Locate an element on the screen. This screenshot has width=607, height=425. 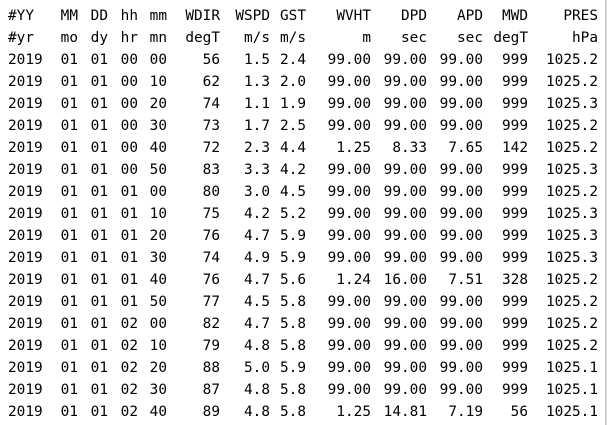
cell-wspd: 3.0 is located at coordinates (257, 192).